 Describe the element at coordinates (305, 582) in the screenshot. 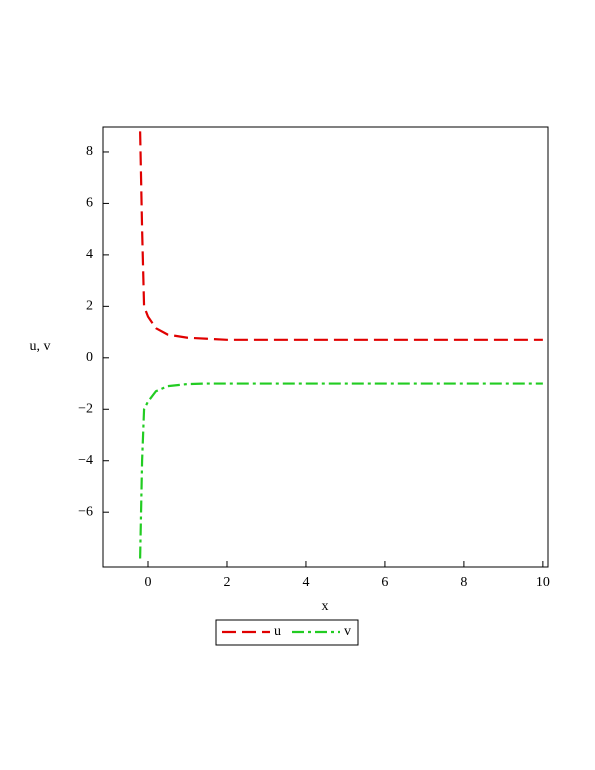

I see `x-tick-label: 4` at that location.